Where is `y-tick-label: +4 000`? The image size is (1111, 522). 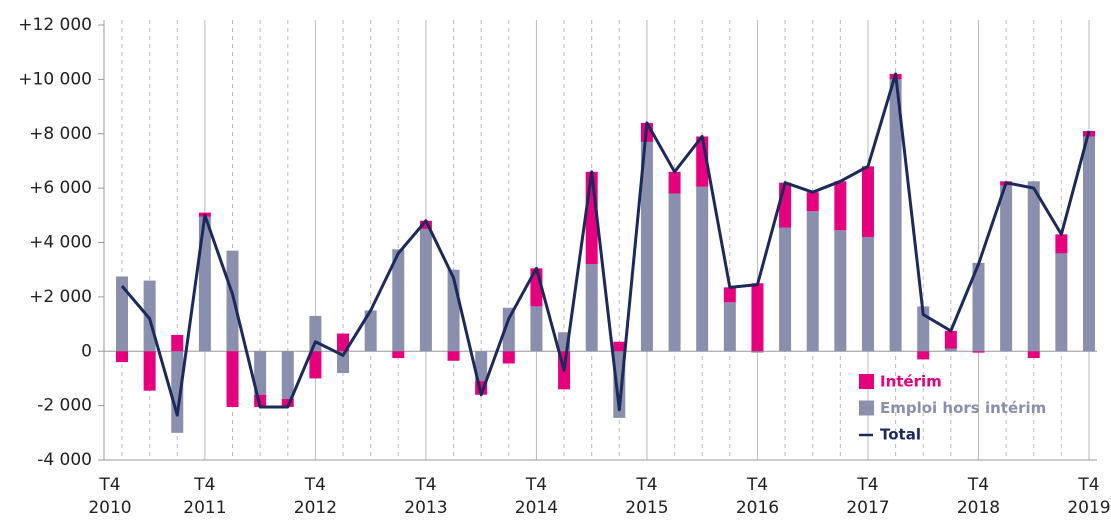 y-tick-label: +4 000 is located at coordinates (60, 243).